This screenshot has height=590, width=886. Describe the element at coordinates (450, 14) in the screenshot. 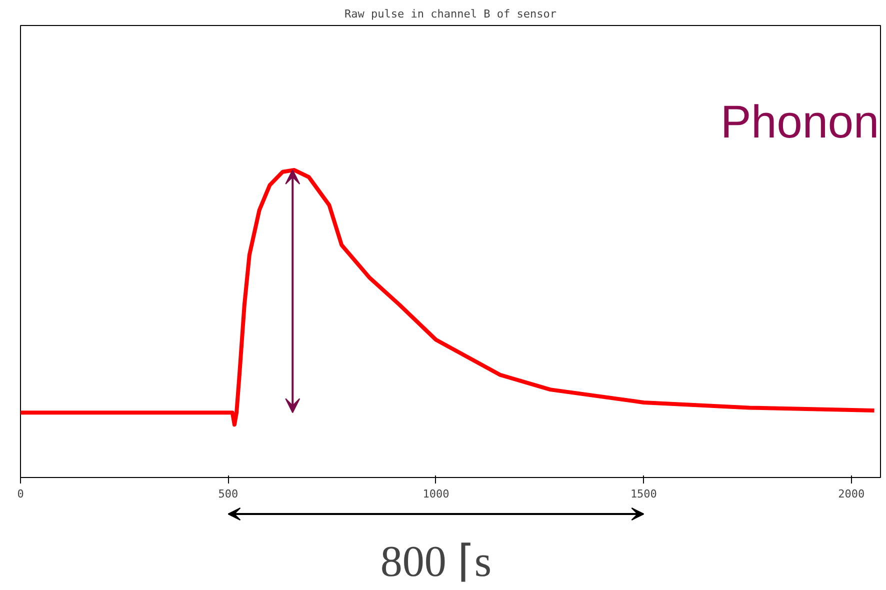

I see `chart-title: Raw pulse in channel B of sensor` at that location.